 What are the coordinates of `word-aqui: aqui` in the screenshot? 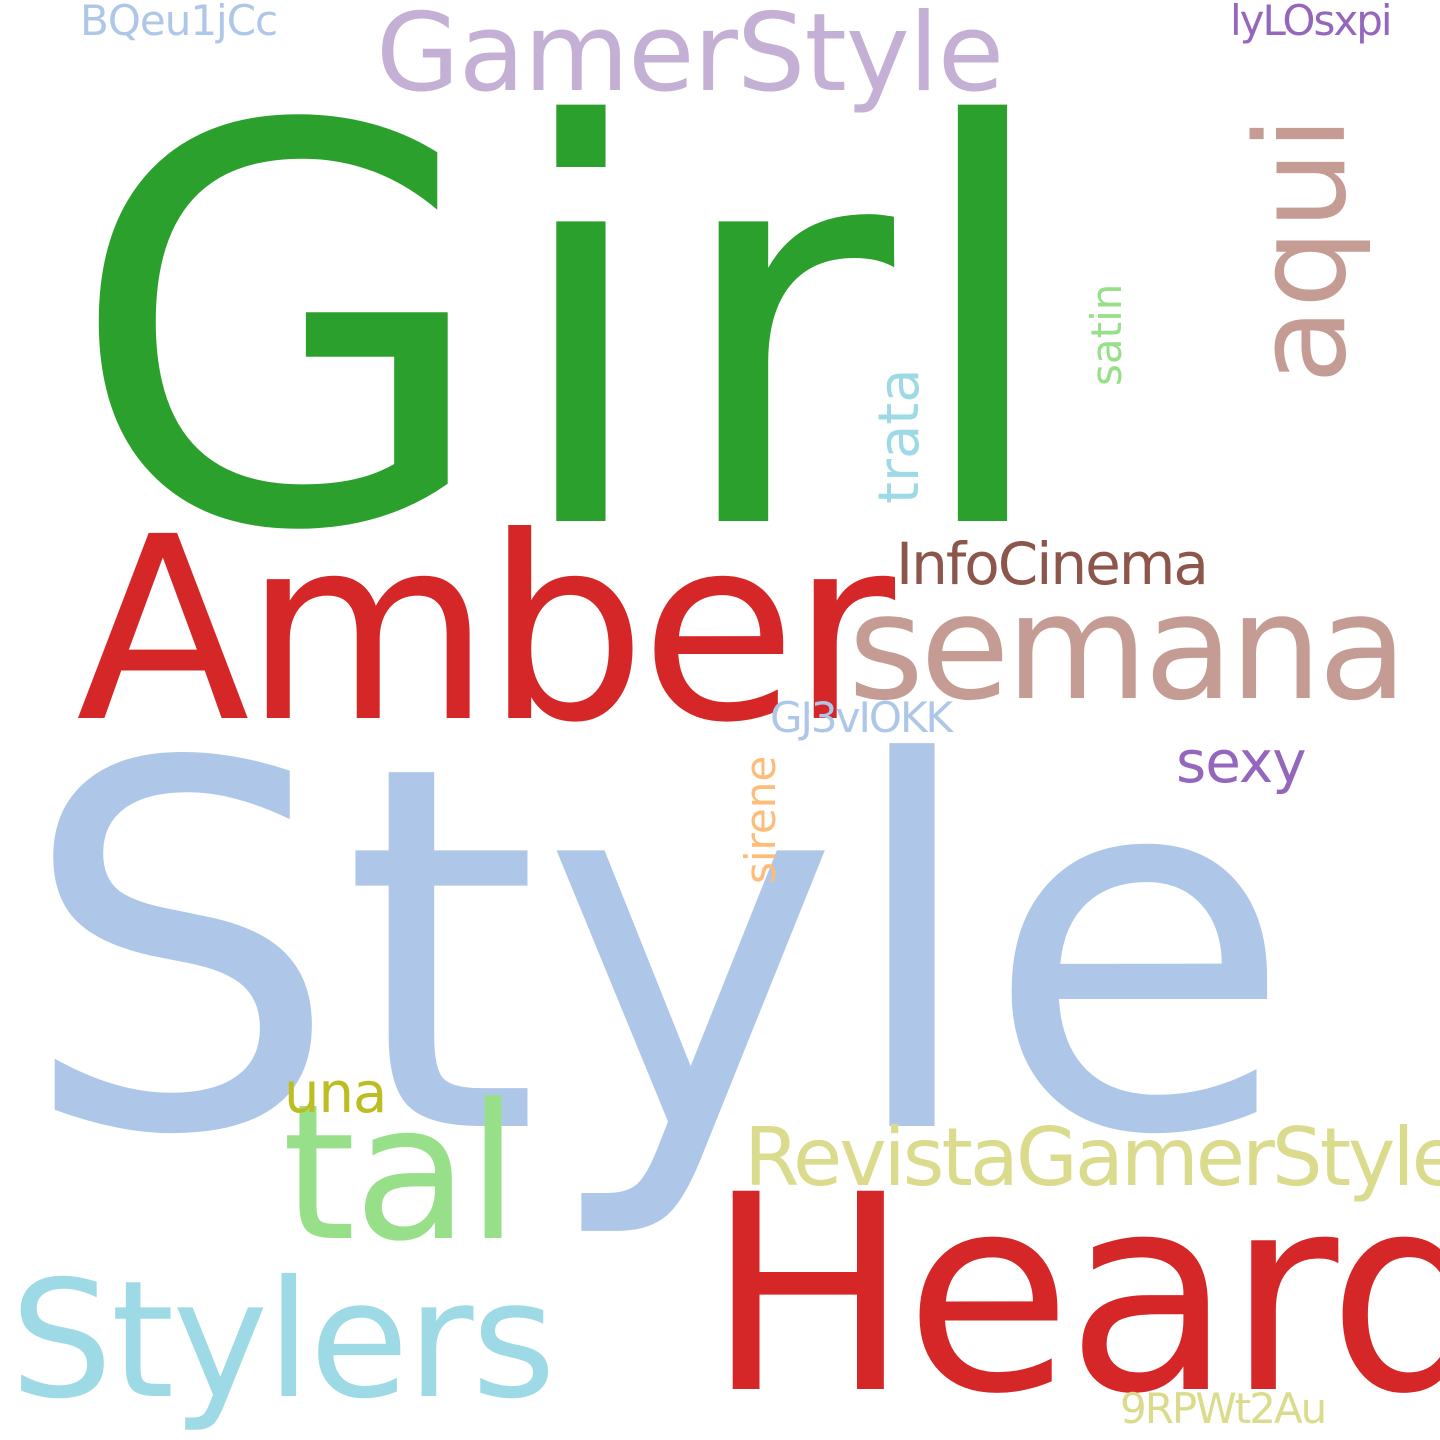 It's located at (1302, 250).